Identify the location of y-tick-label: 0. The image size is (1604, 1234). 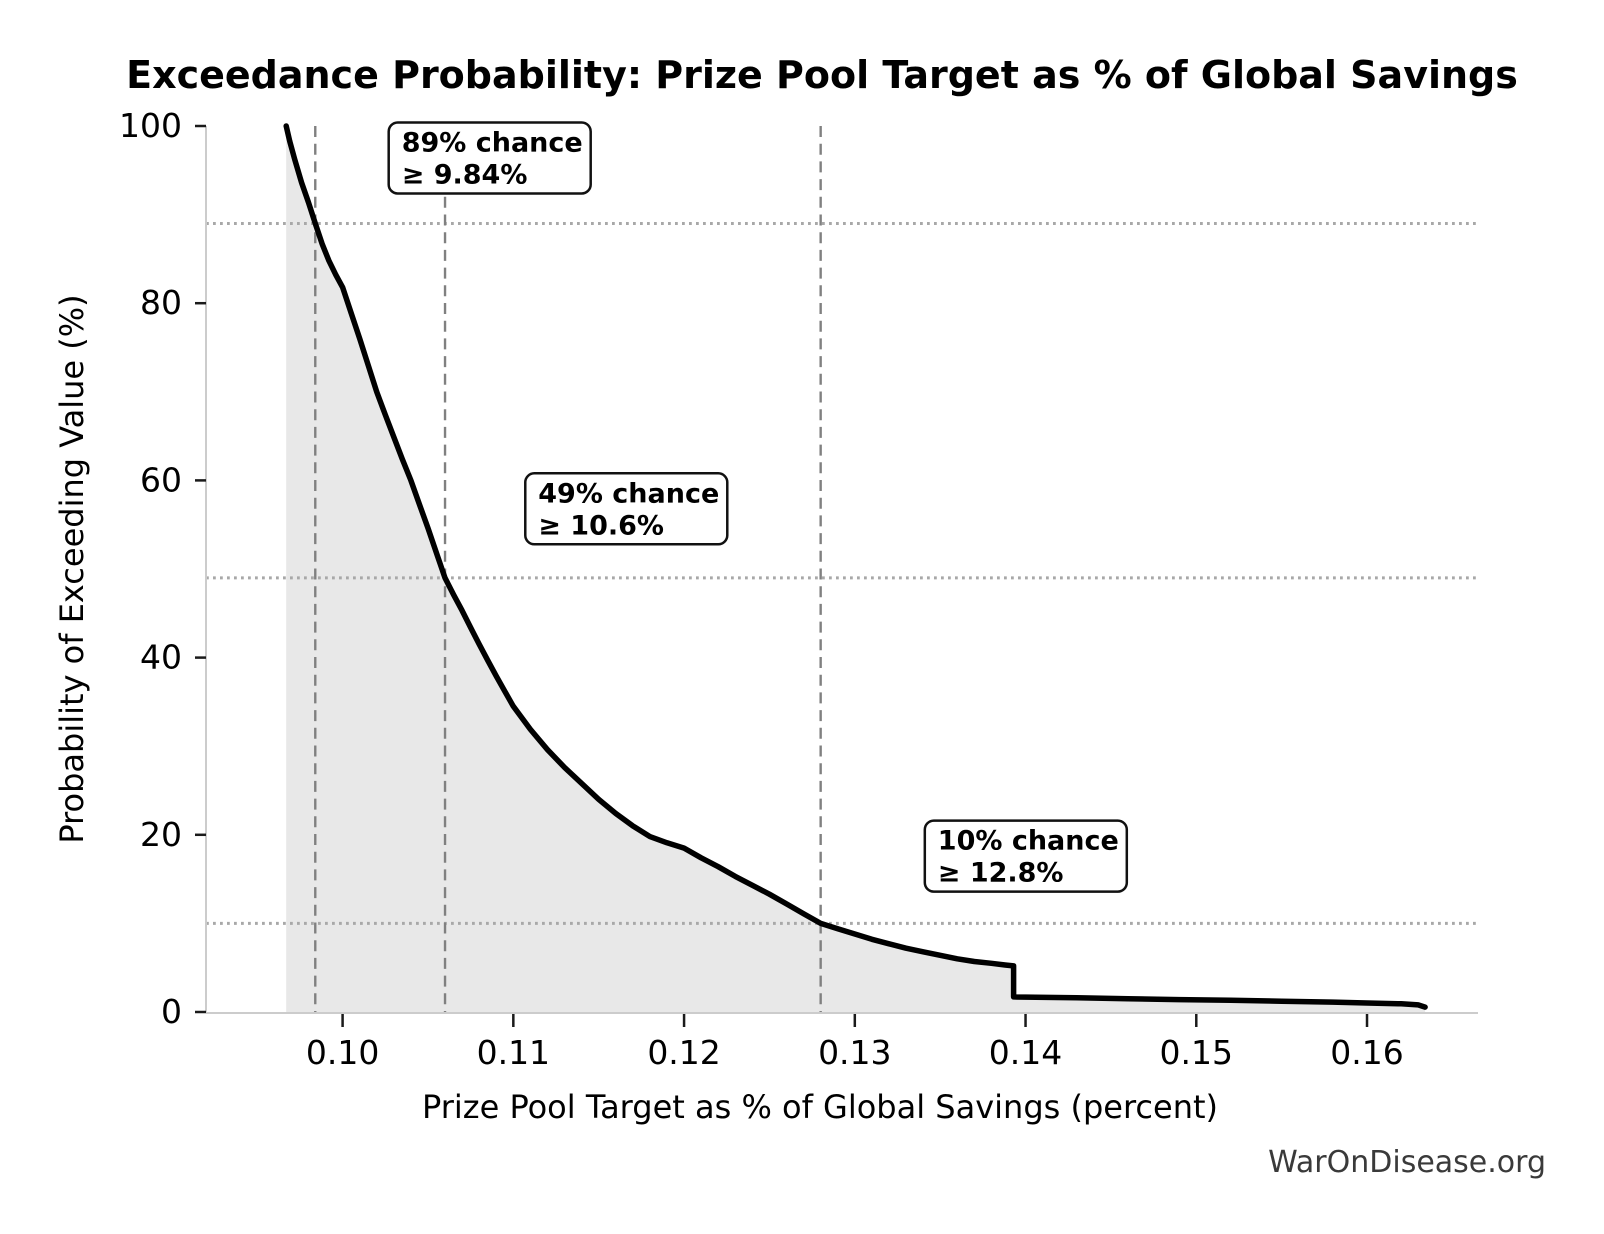
(171, 1011).